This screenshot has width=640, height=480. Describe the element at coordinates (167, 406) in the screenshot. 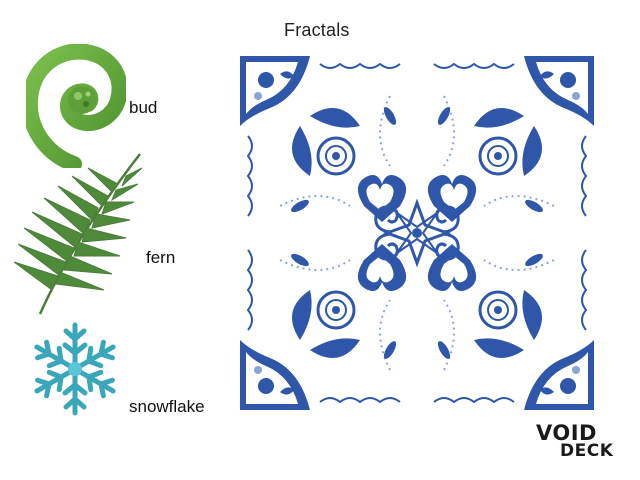

I see `snowflake-label: snowflake` at that location.